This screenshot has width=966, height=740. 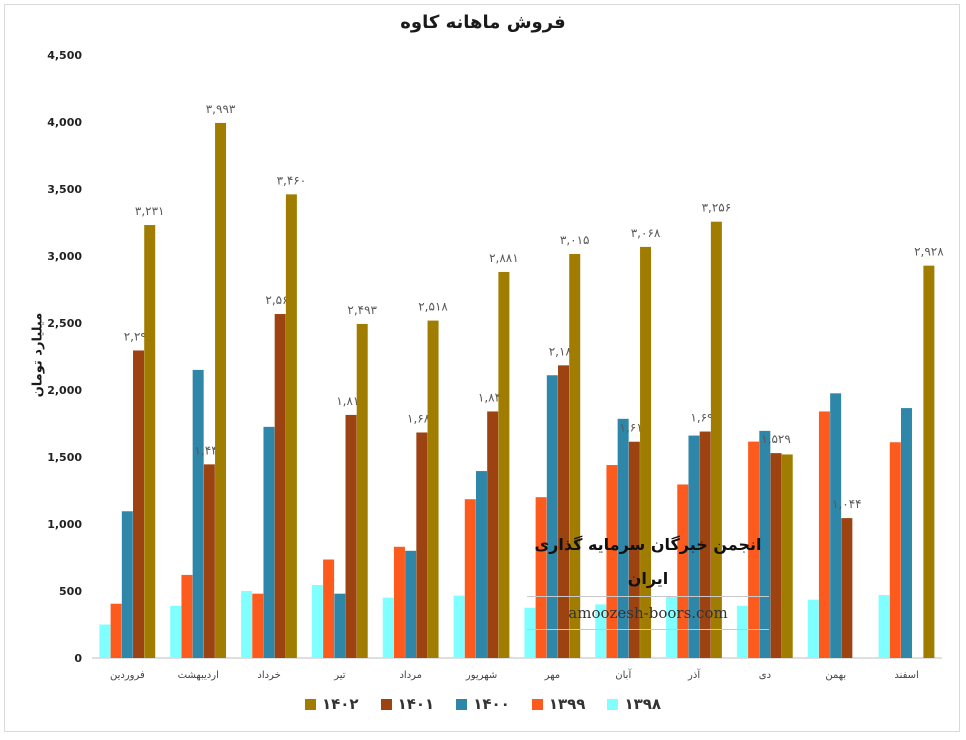 I want to click on y-tick-label: 2,500, so click(x=64, y=323).